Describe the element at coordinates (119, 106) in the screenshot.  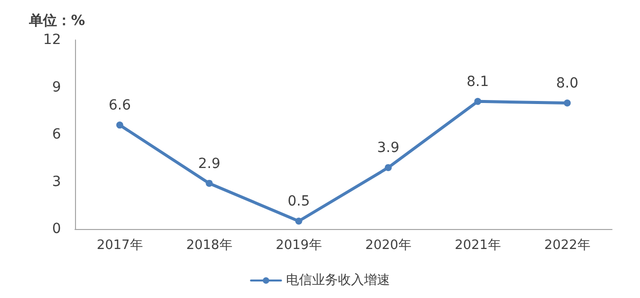
I see `data-label: 6.6` at that location.